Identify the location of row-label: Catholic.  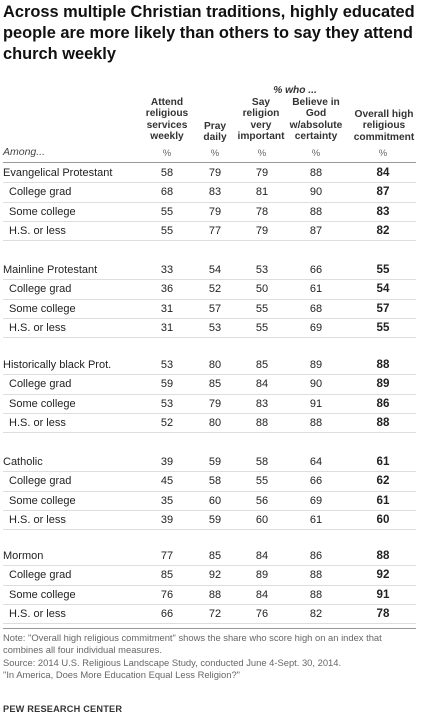
(23, 462).